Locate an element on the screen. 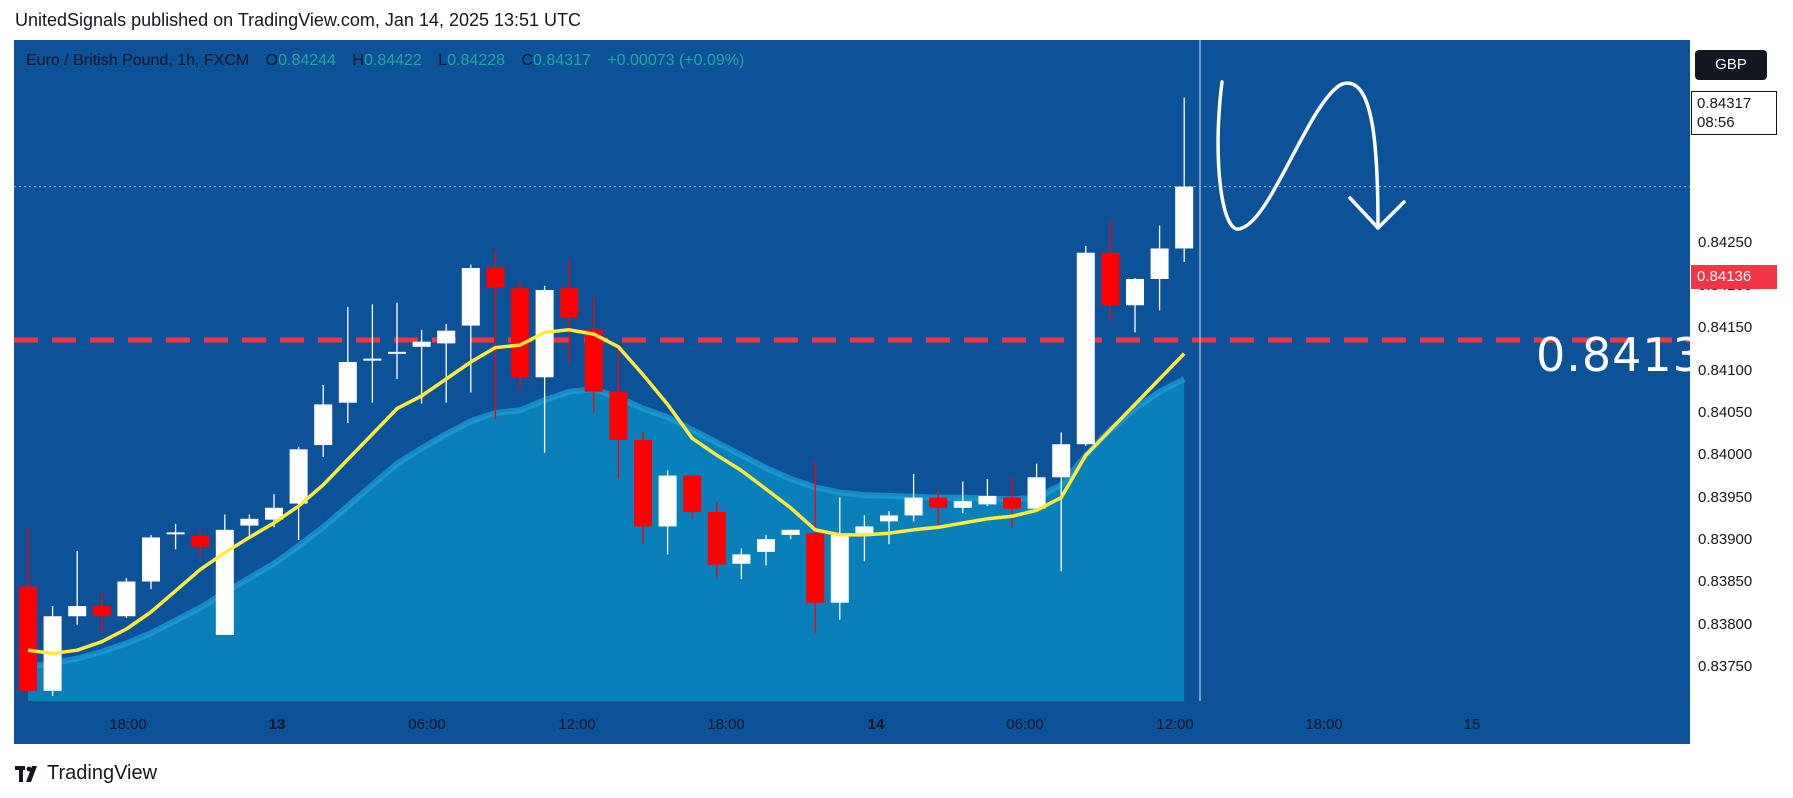  legend-open-label: O is located at coordinates (272, 60).